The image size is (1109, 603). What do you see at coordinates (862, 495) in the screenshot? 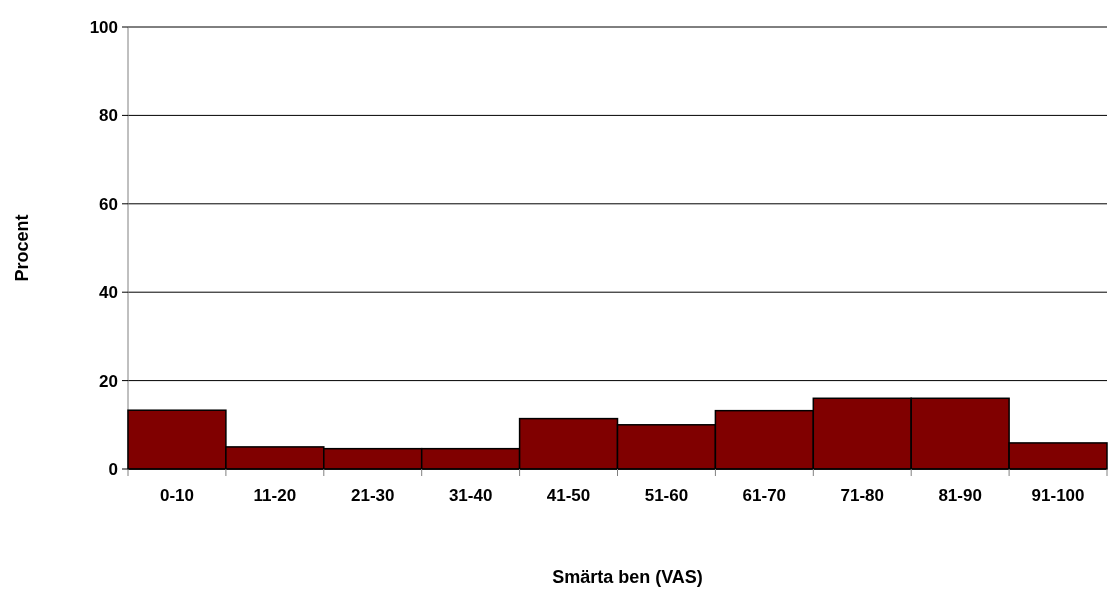
I see `x-tick-label: 71-80` at bounding box center [862, 495].